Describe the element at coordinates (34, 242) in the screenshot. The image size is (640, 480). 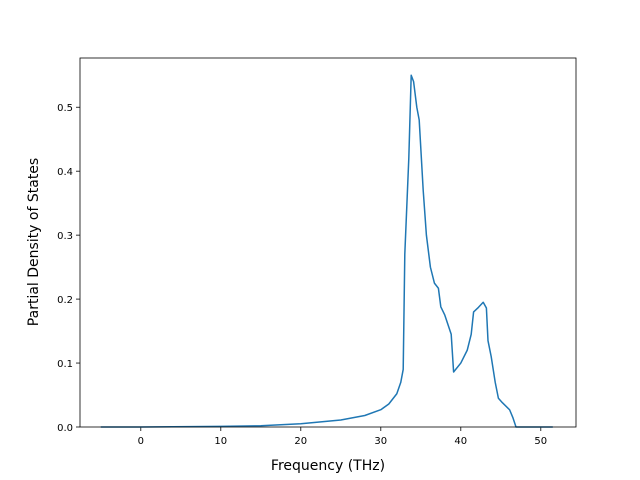
I see `y-axis-label: Partial Density of States` at that location.